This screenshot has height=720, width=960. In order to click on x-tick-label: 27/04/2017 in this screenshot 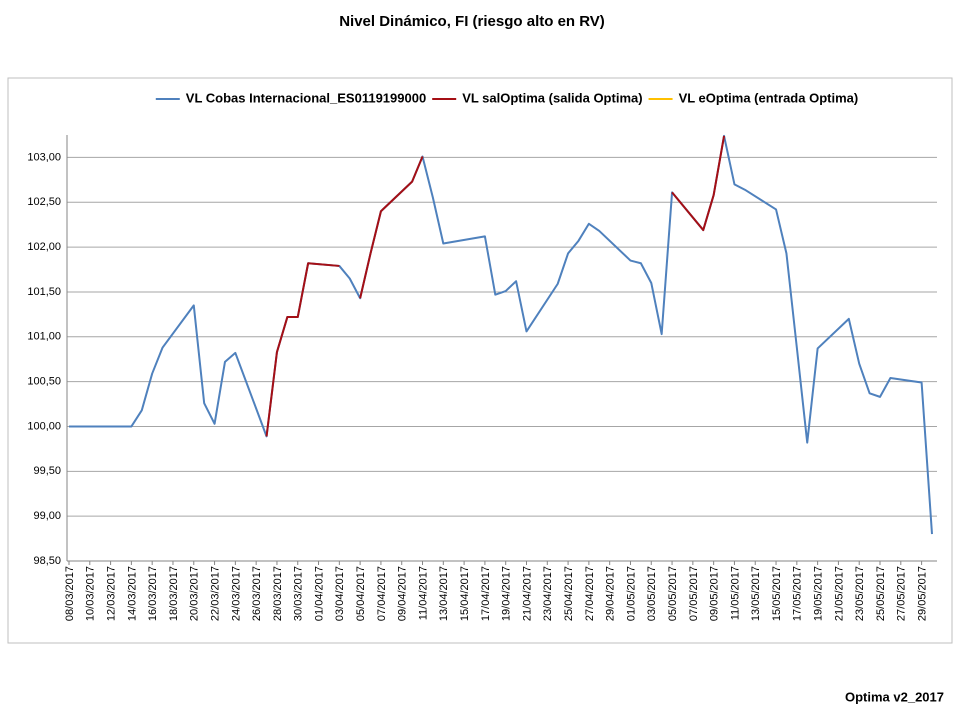, I will do `click(590, 593)`.